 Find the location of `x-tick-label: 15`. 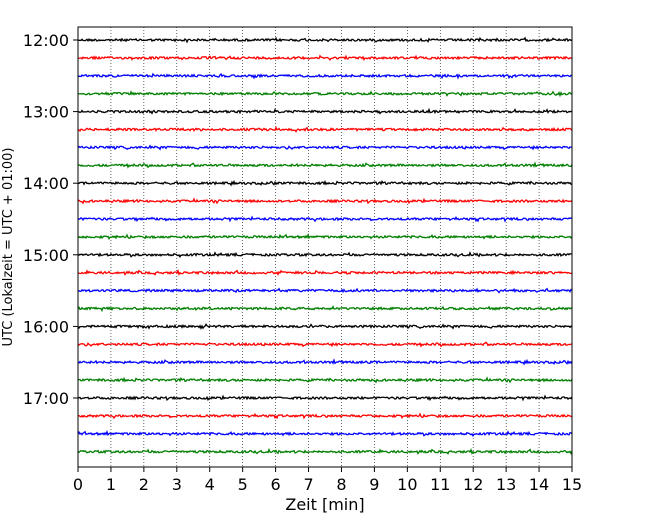

x-tick-label: 15 is located at coordinates (572, 484).